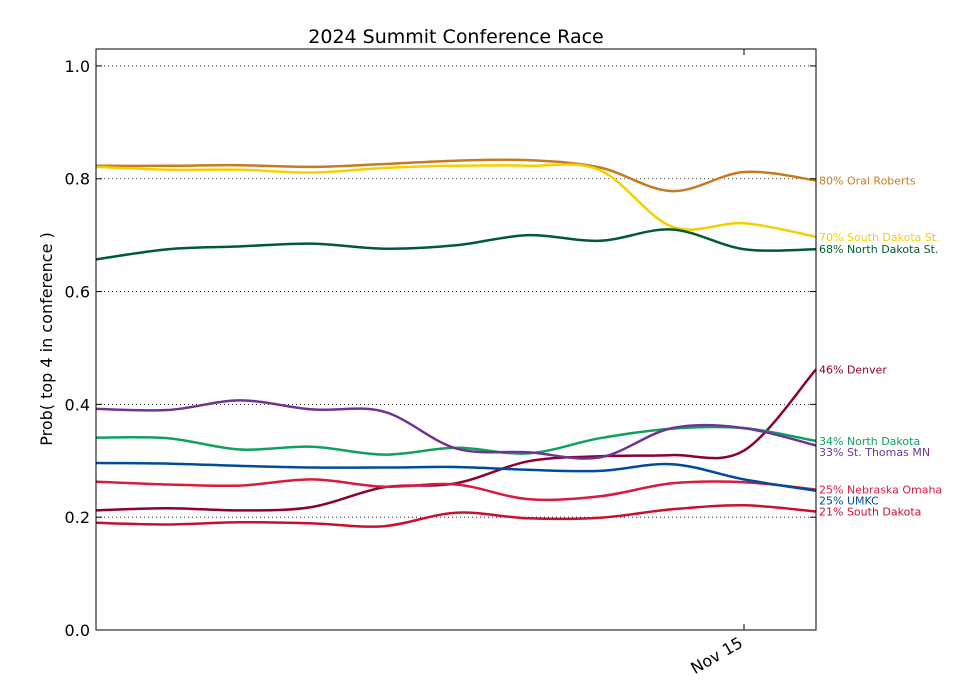 This screenshot has height=700, width=960. What do you see at coordinates (716, 655) in the screenshot?
I see `x-tick-label: Nov 15` at bounding box center [716, 655].